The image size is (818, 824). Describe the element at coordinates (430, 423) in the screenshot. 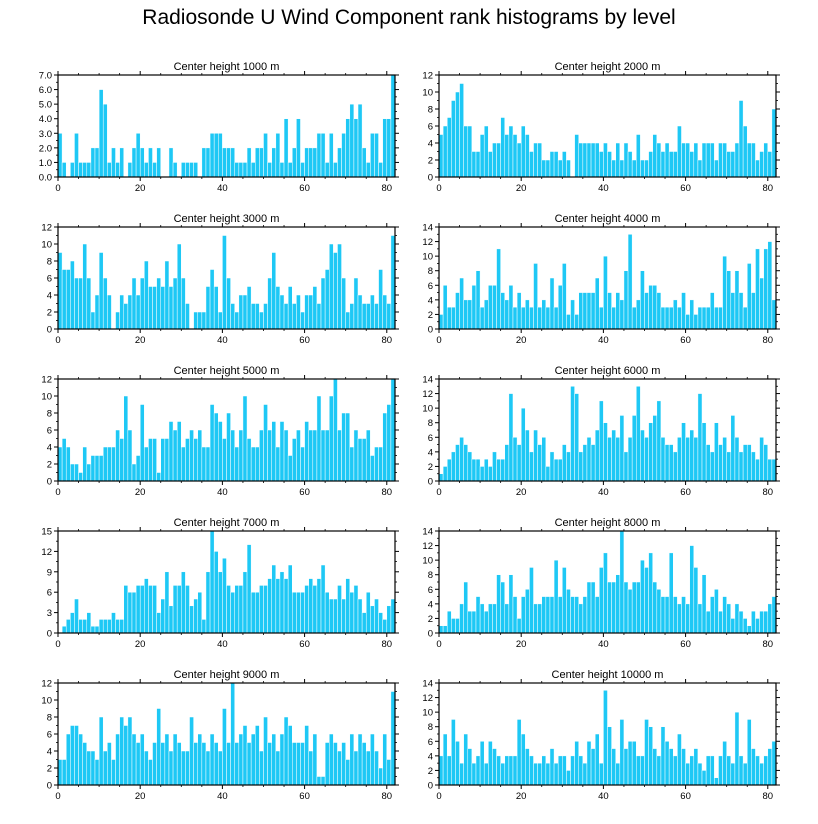

I see `y-tick-label: 8` at that location.